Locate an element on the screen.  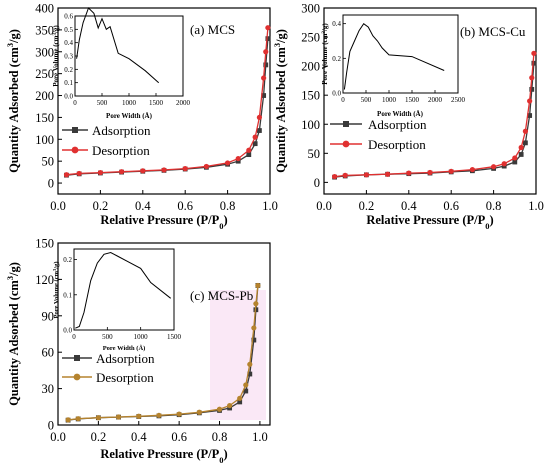
panel-a-ytick-label: 400 is located at coordinates (44, 9).